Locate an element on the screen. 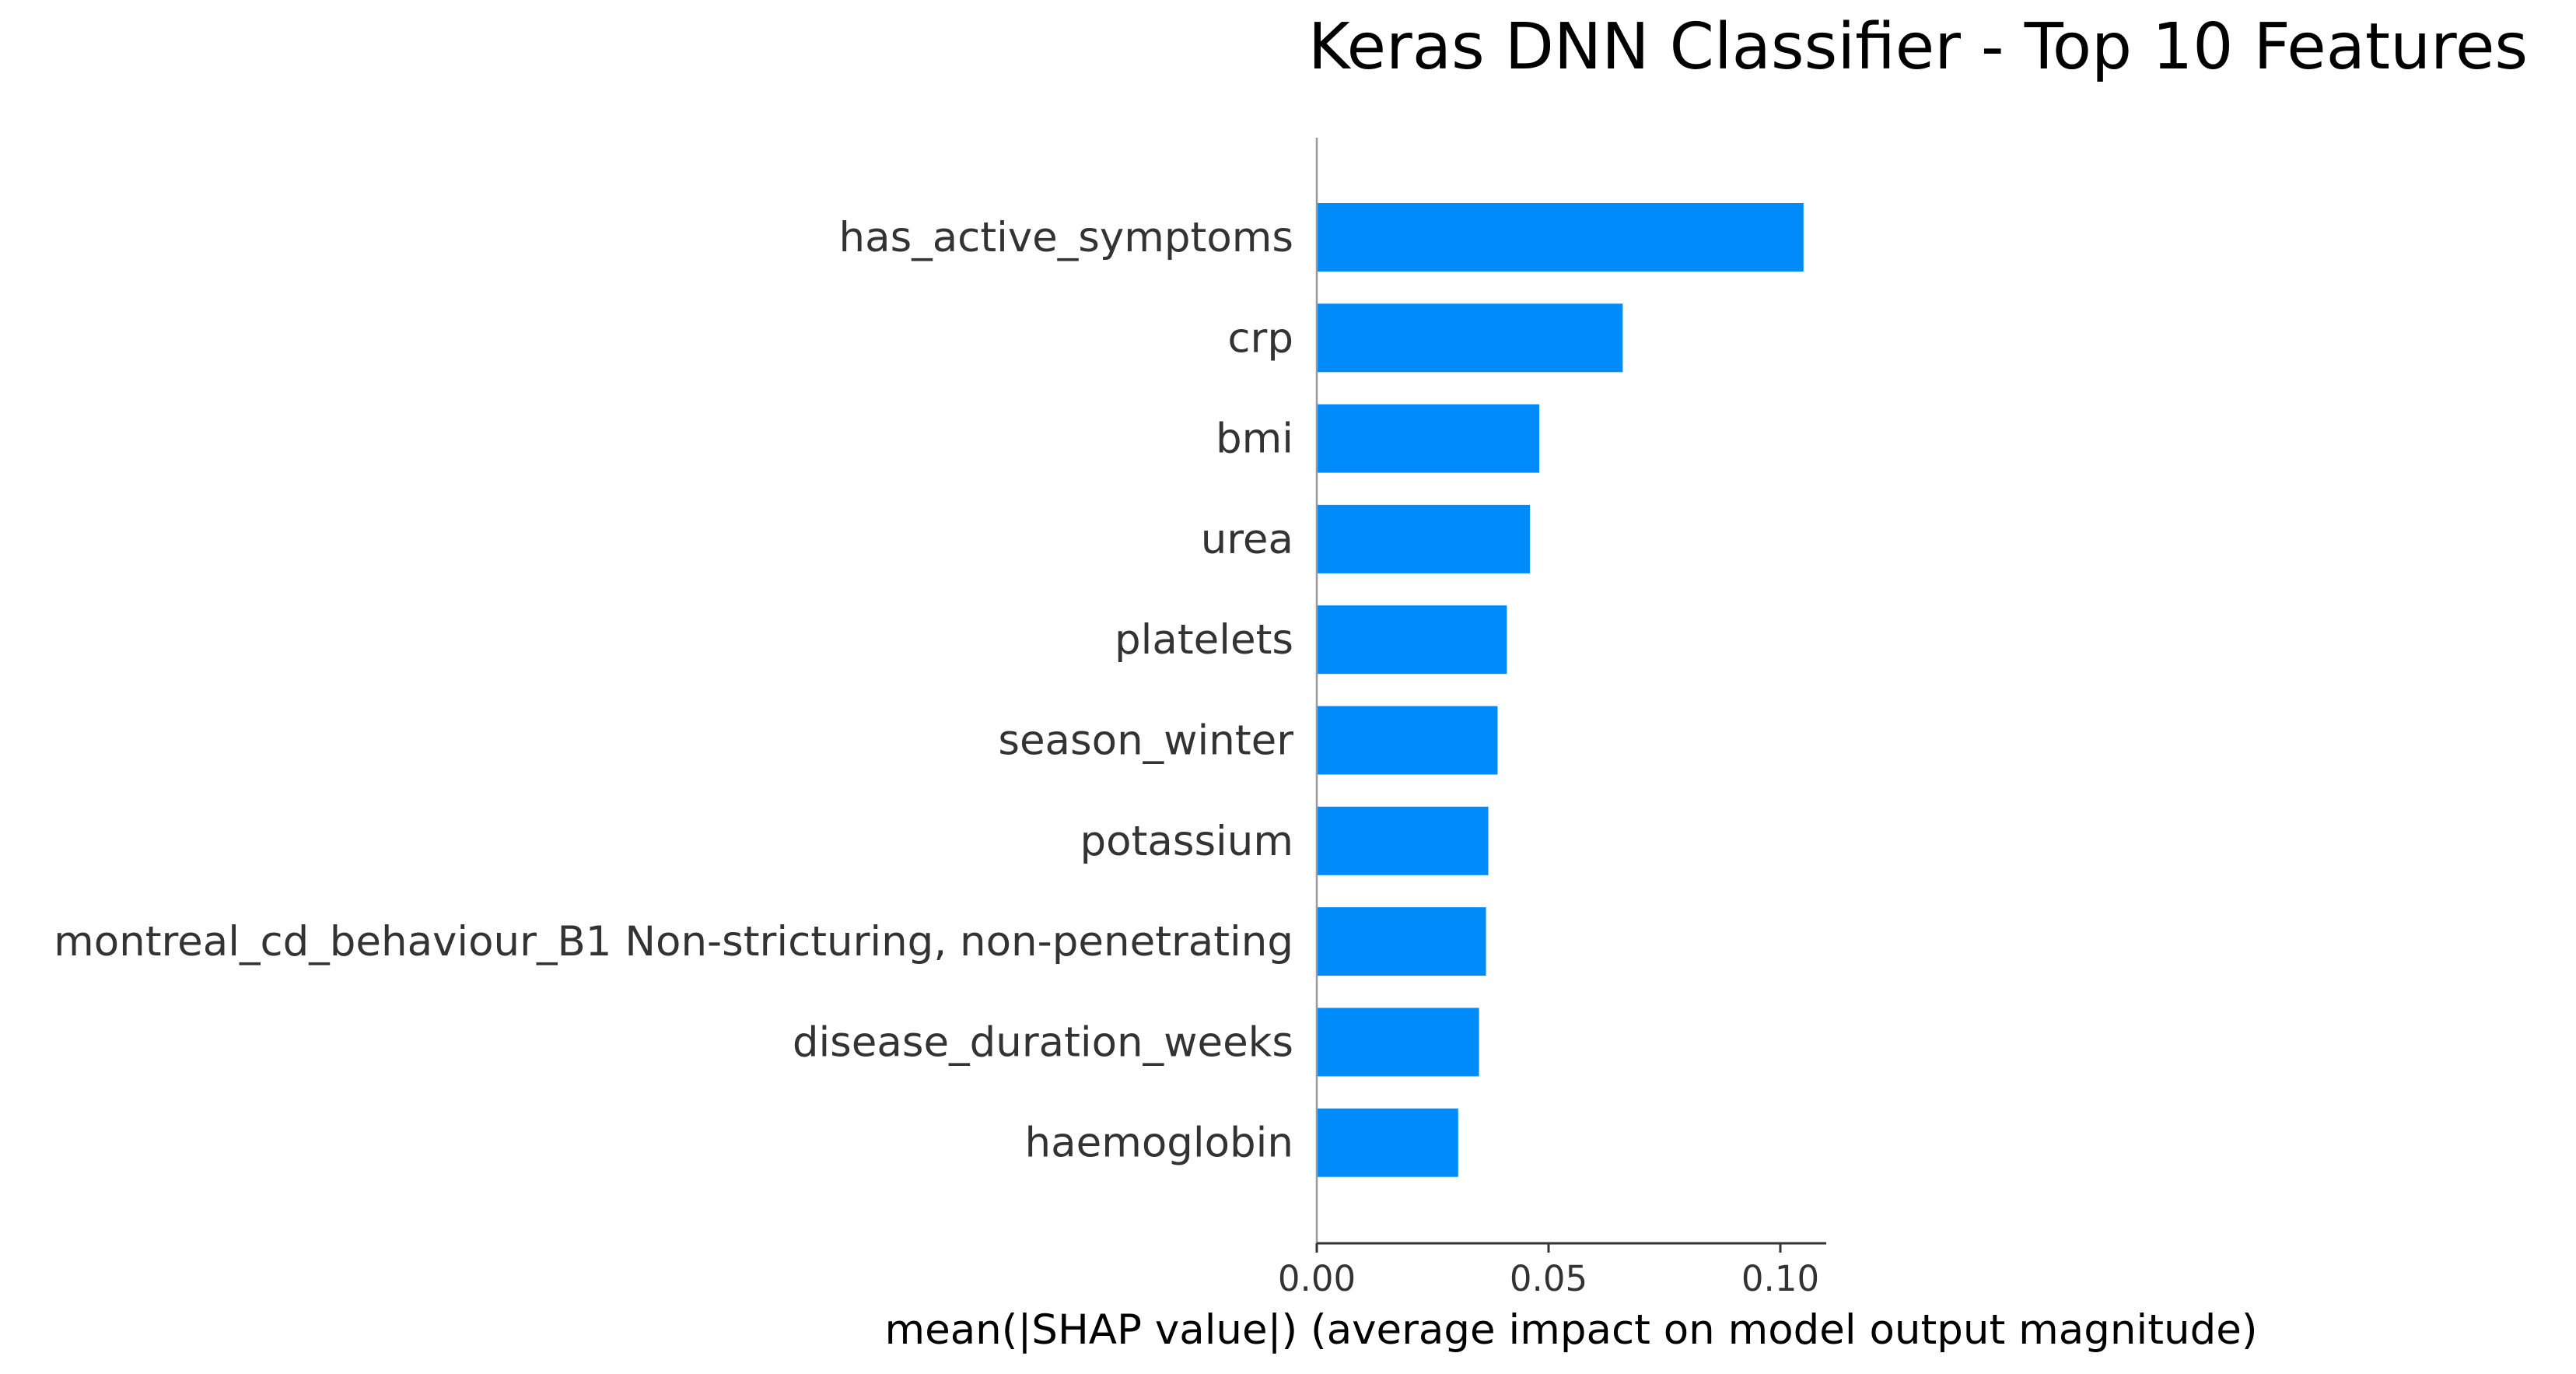 This screenshot has height=1374, width=2576. x-tick-label-1: 0.05 is located at coordinates (1549, 1278).